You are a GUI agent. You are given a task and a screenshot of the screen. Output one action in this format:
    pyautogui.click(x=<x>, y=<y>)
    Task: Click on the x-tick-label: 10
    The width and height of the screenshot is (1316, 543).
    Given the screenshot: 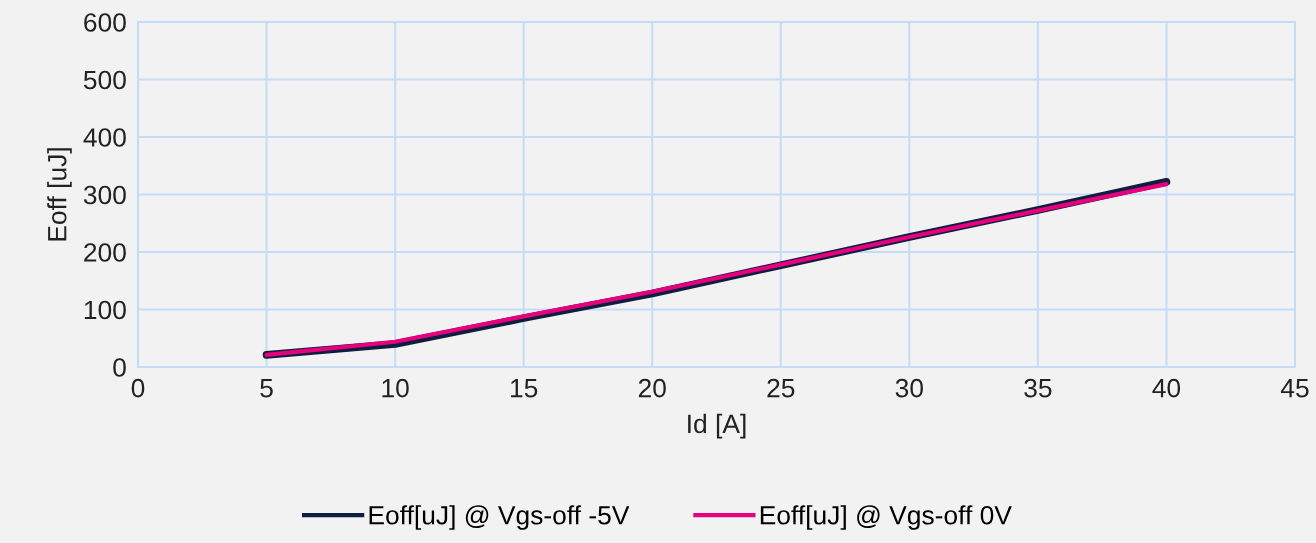 What is the action you would take?
    pyautogui.click(x=395, y=388)
    